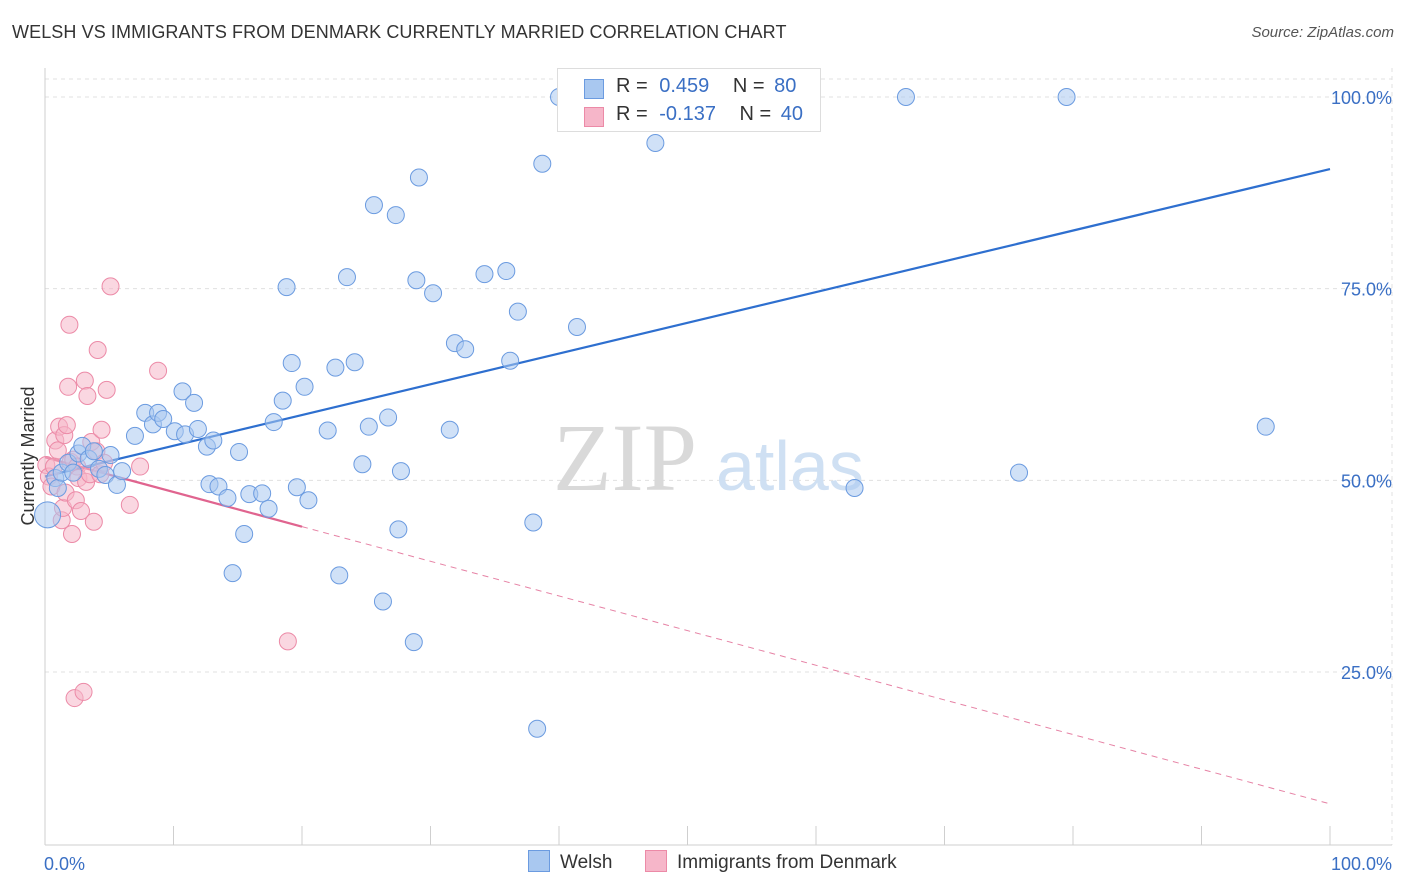 This screenshot has height=892, width=1406. Describe the element at coordinates (1361, 864) in the screenshot. I see `x-tick-label-100: 100.0%` at that location.